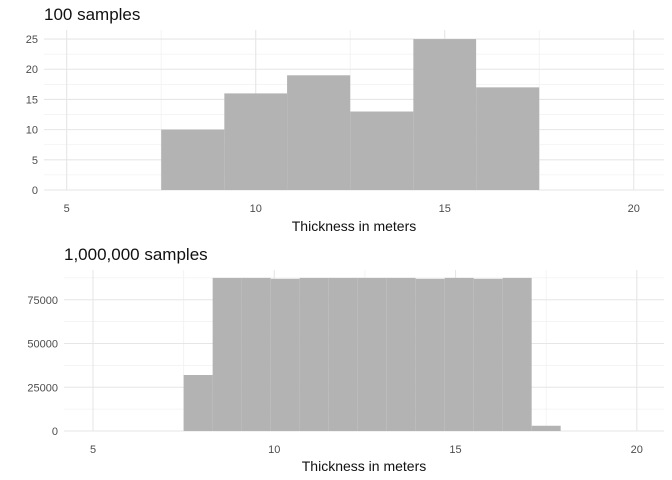 The height and width of the screenshot is (480, 672). Describe the element at coordinates (32, 100) in the screenshot. I see `y-tick-label: 15` at that location.